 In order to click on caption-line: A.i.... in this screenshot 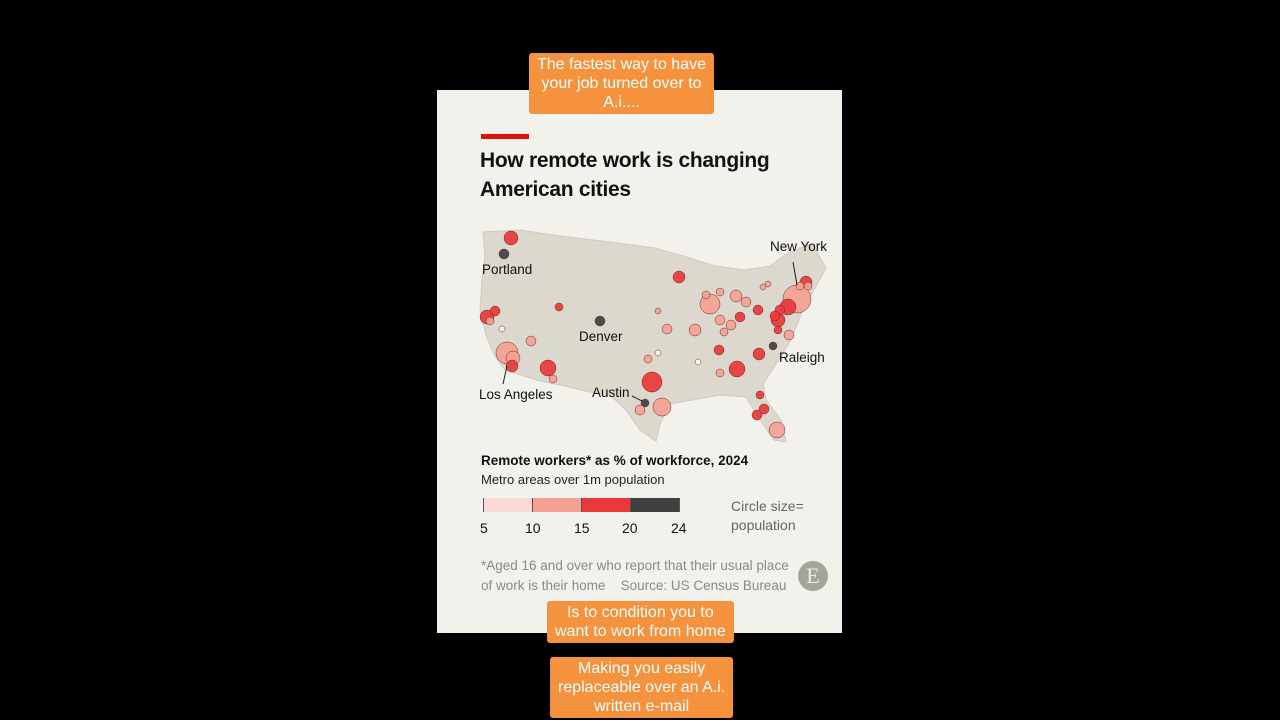, I will do `click(621, 102)`.